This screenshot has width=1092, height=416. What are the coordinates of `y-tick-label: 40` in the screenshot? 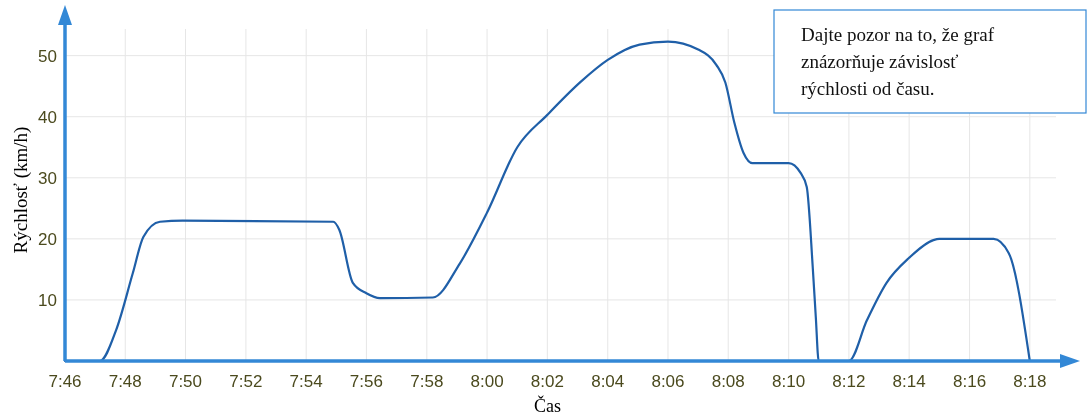 It's located at (47, 117).